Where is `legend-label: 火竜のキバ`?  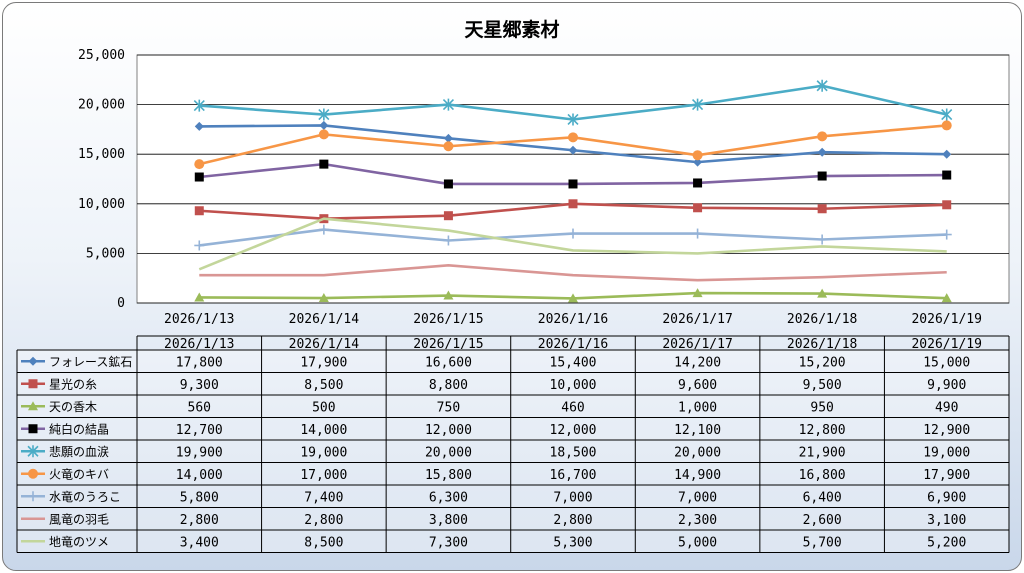
legend-label: 火竜のキバ is located at coordinates (79, 474).